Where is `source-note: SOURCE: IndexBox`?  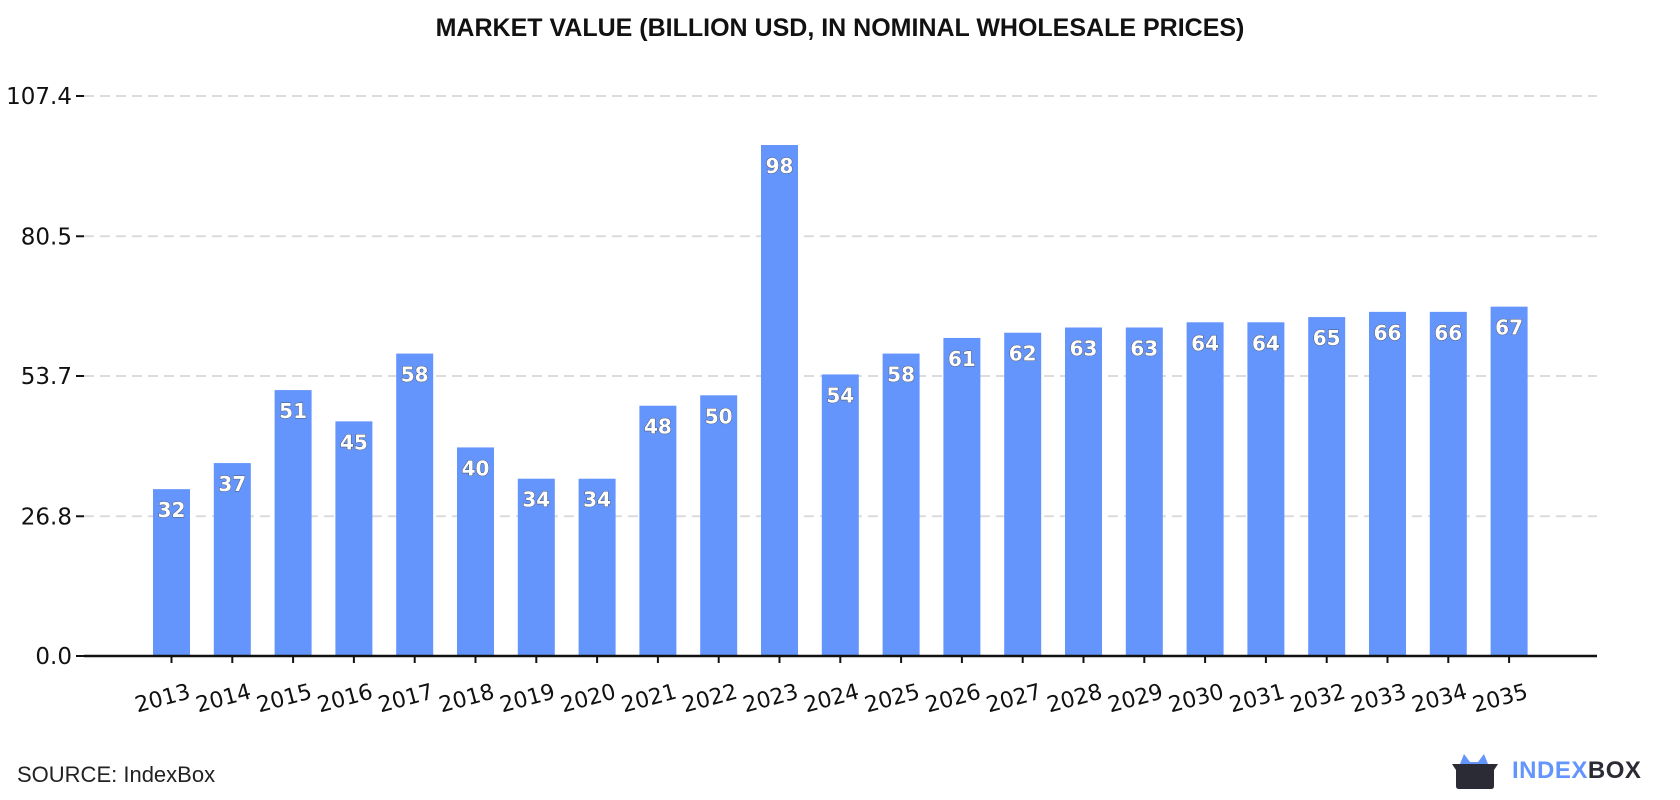 source-note: SOURCE: IndexBox is located at coordinates (116, 774).